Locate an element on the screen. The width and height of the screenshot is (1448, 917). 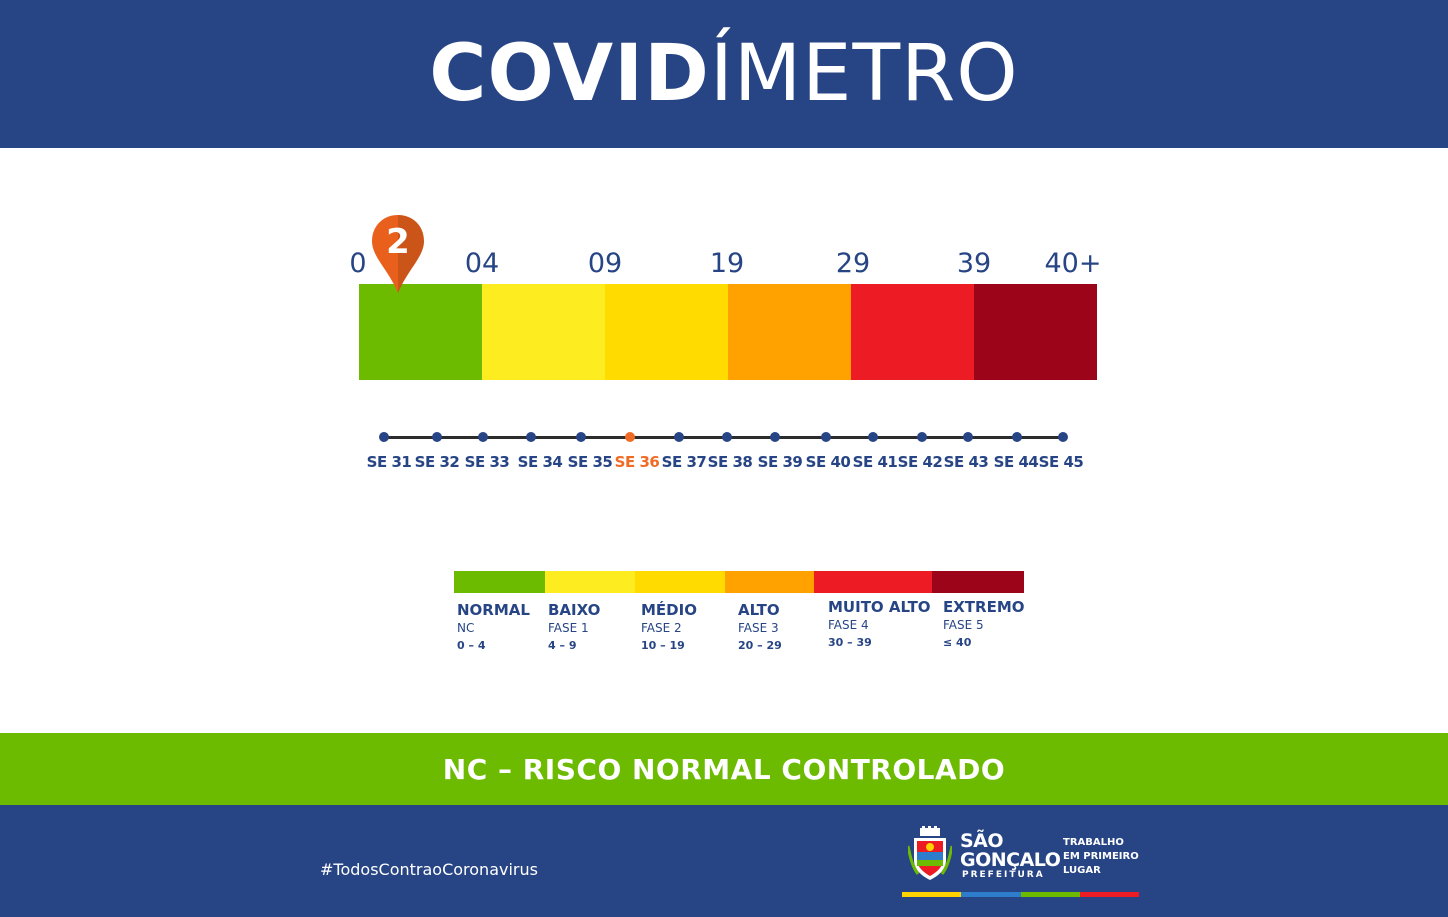
timeline-week-label: SE 42 is located at coordinates (920, 462).